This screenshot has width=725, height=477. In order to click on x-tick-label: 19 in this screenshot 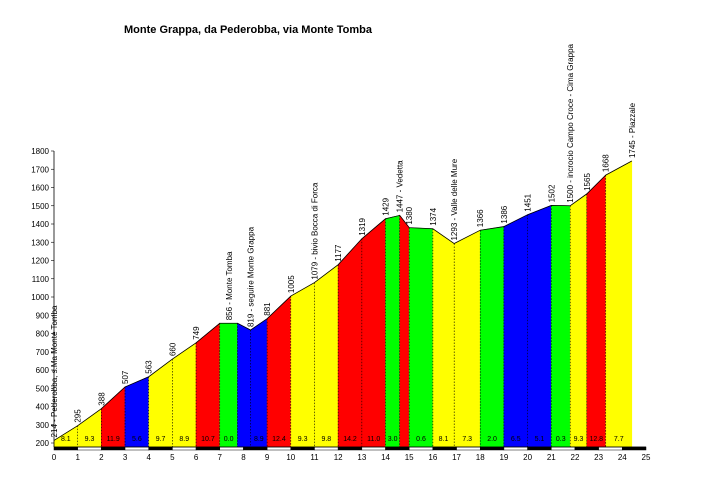, I will do `click(503, 457)`.